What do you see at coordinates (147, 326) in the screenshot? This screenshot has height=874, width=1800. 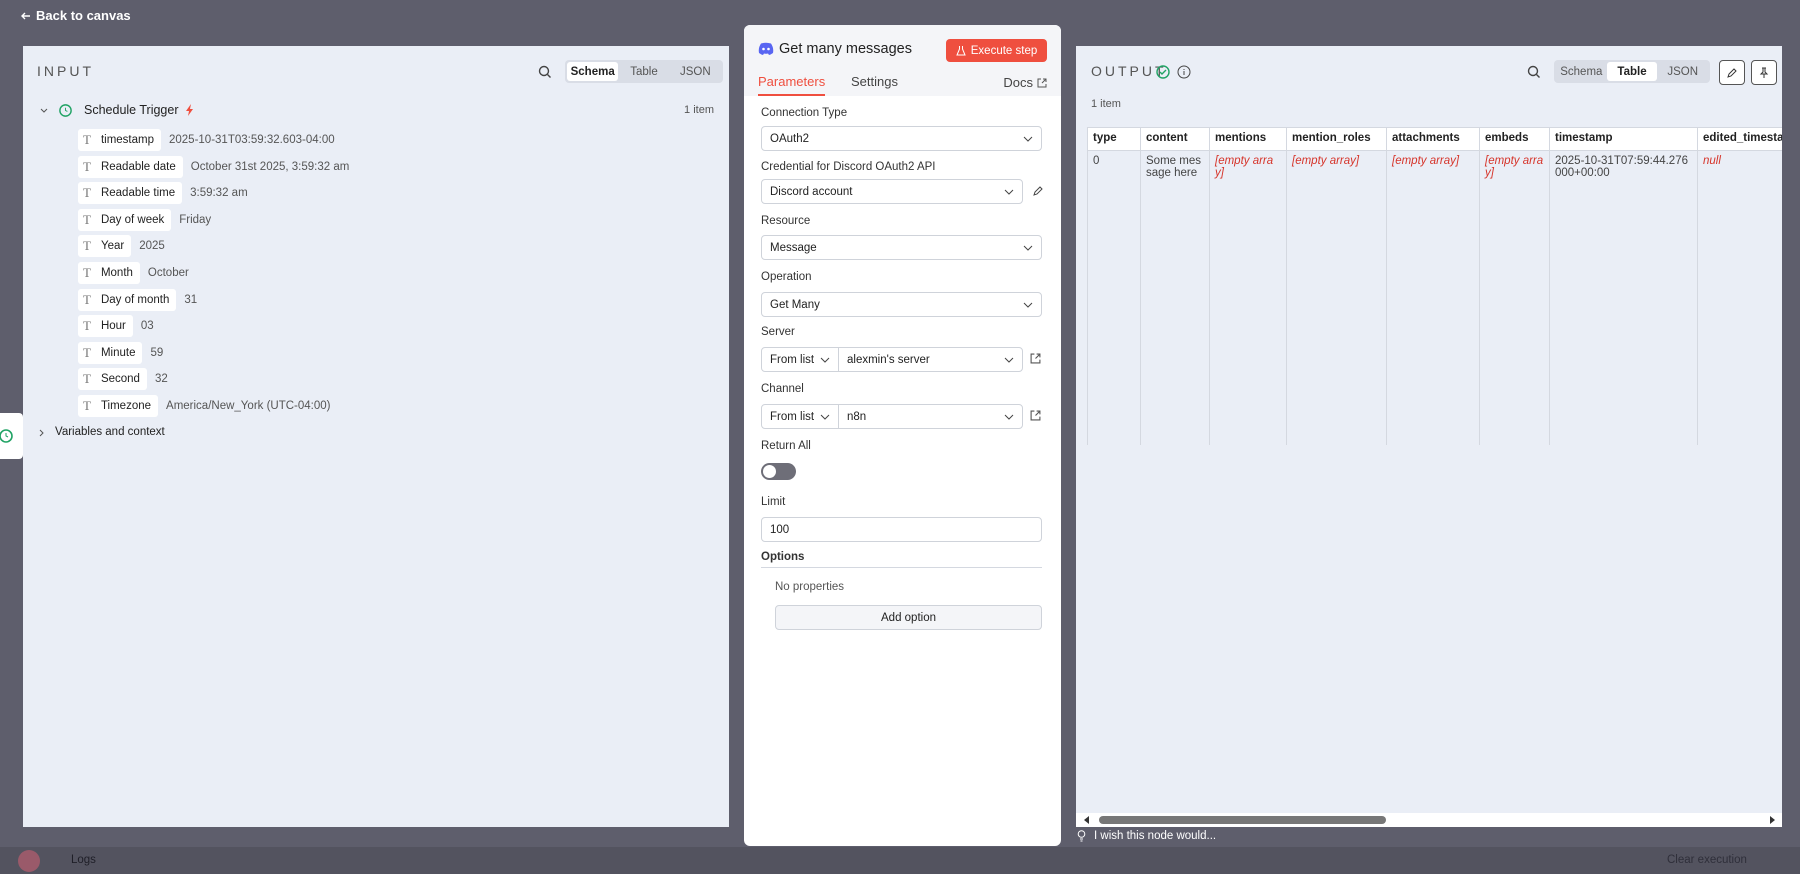 I see `field-value: 03` at bounding box center [147, 326].